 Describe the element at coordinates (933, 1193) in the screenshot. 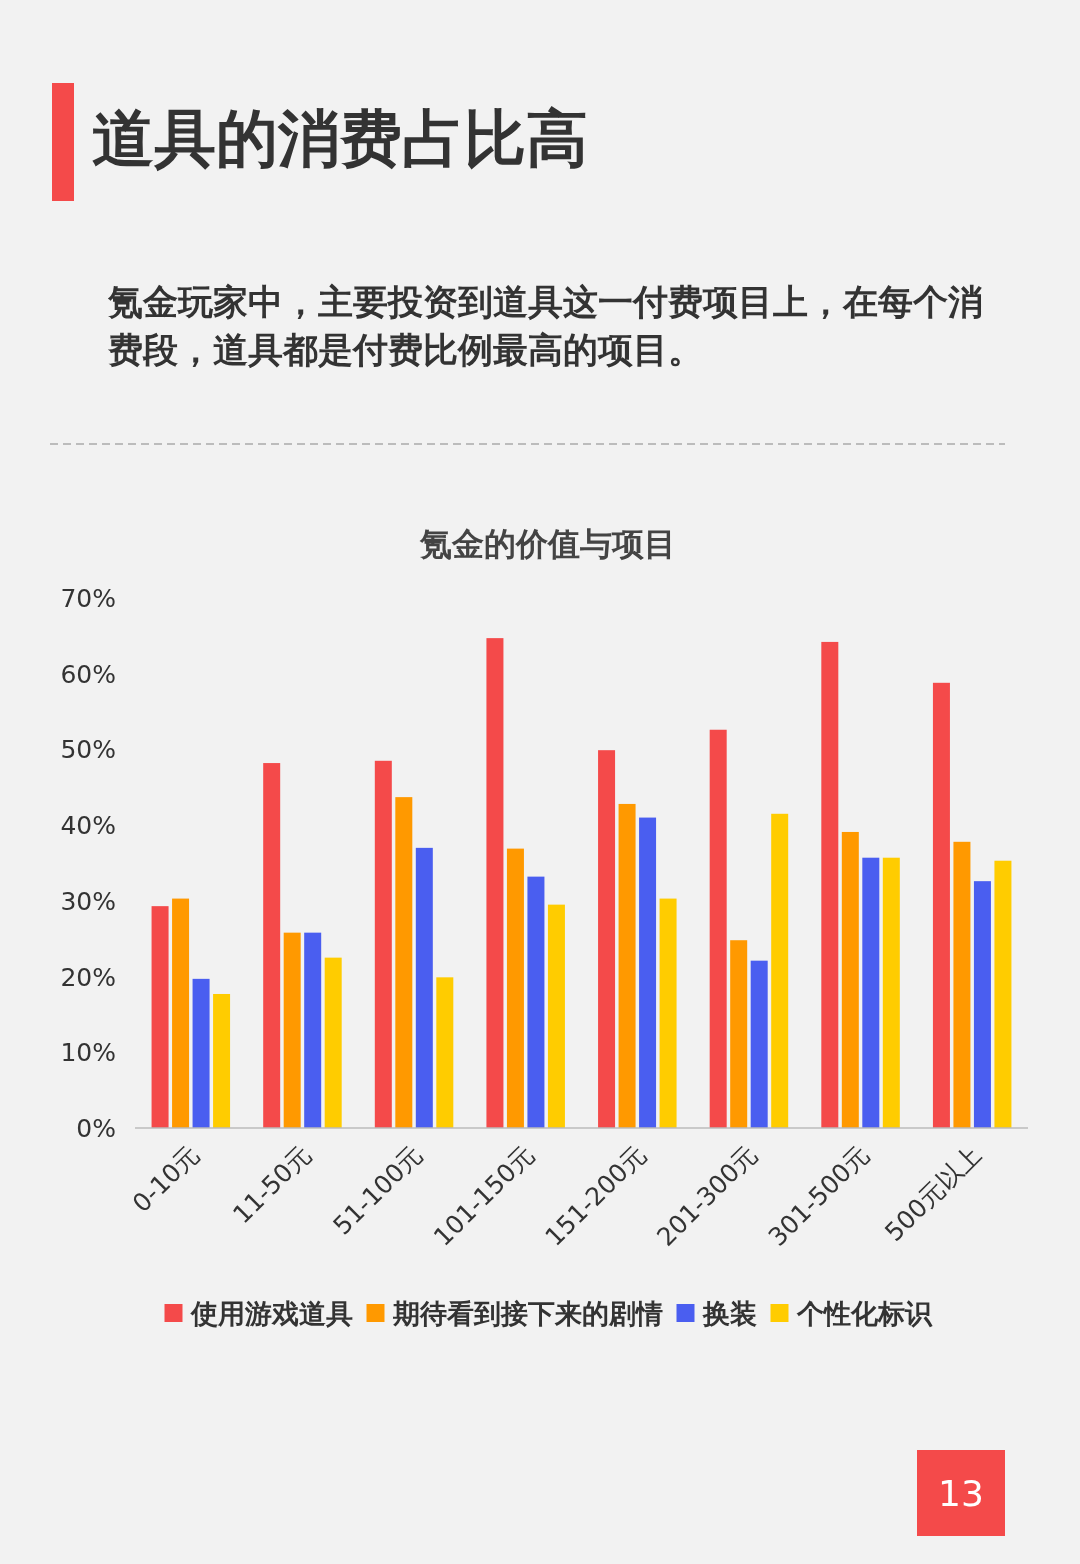

I see `x-tick-label: 500元以上` at that location.